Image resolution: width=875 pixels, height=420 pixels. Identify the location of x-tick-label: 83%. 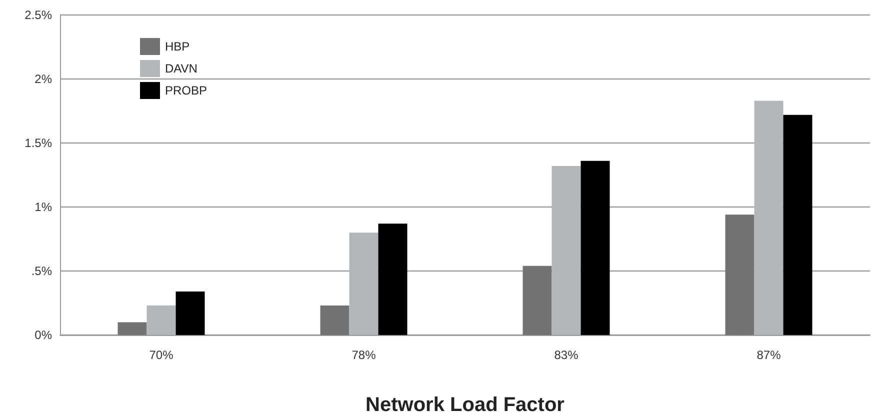
(566, 355).